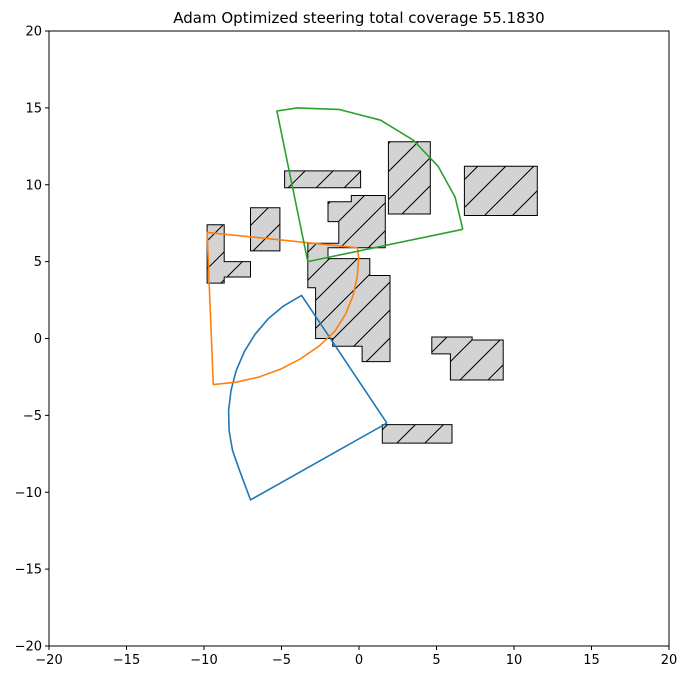 This screenshot has height=680, width=687. I want to click on x-tick-label-4: 0, so click(359, 660).